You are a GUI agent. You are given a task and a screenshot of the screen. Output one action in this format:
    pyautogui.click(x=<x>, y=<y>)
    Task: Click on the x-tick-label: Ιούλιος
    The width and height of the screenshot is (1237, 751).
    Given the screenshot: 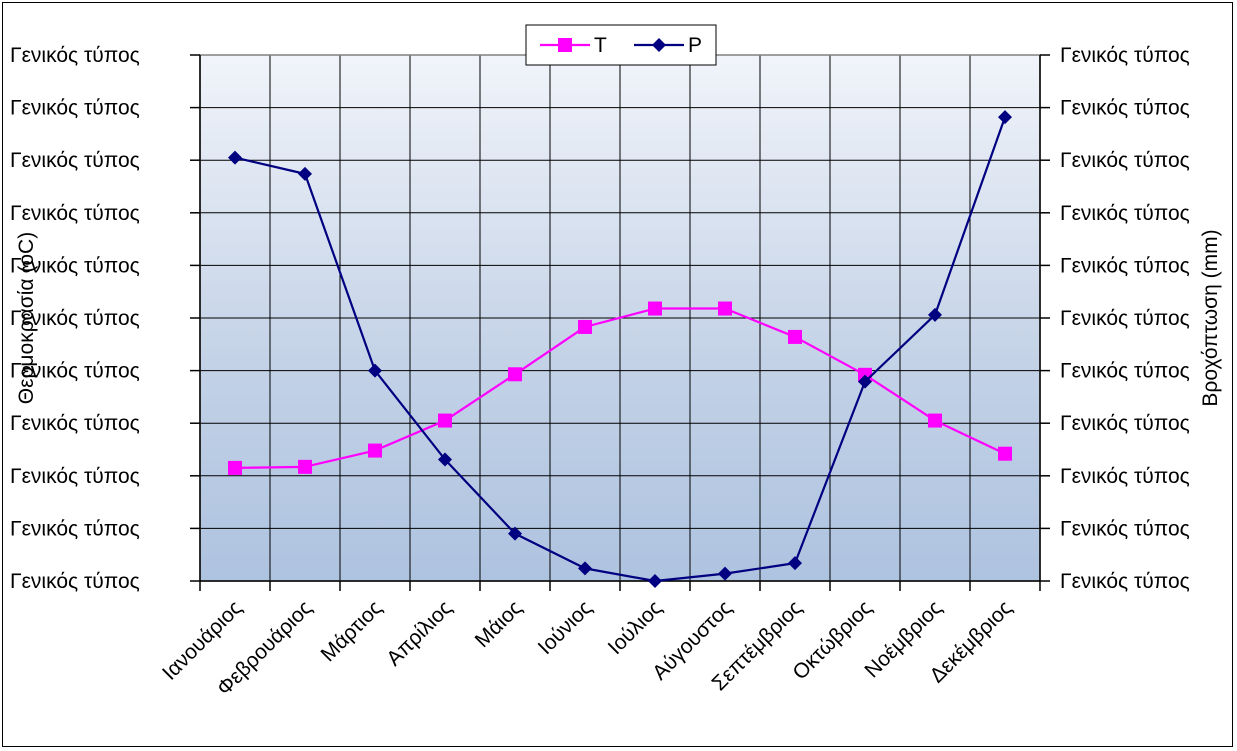 What is the action you would take?
    pyautogui.click(x=635, y=627)
    